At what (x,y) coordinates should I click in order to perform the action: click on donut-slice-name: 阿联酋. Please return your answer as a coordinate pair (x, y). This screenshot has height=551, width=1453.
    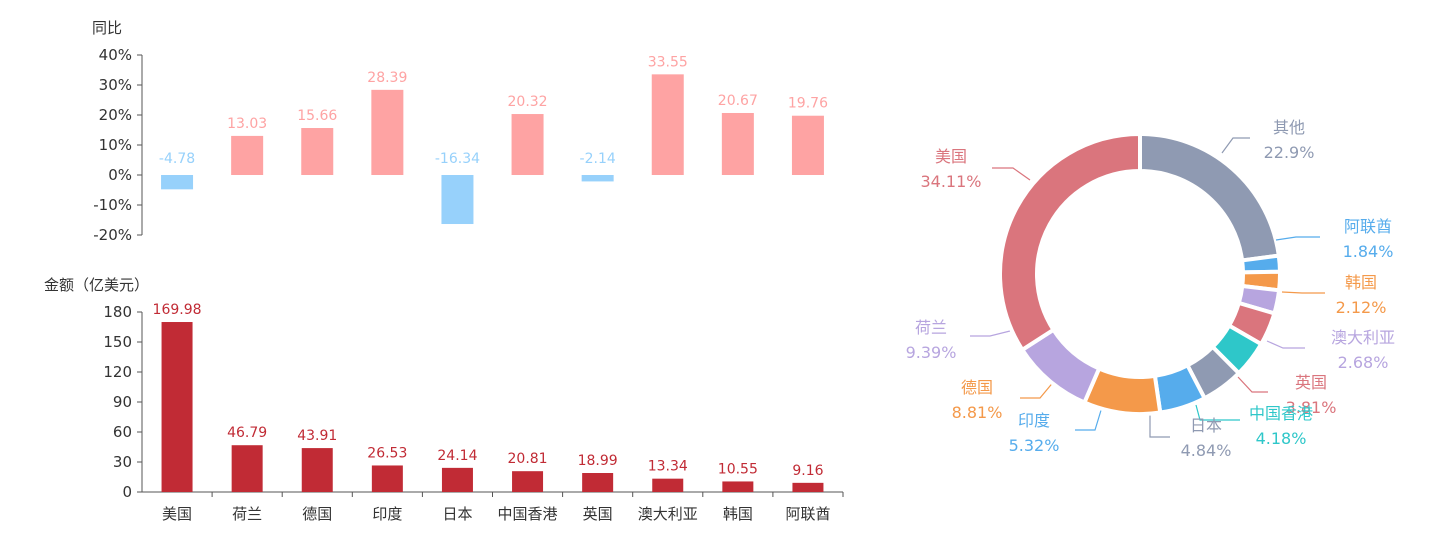
    Looking at the image, I should click on (1368, 226).